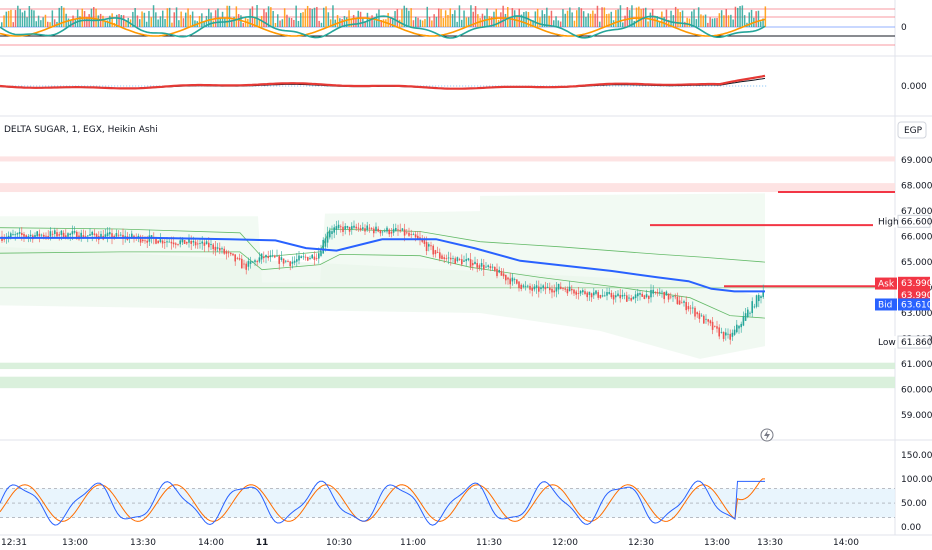 This screenshot has width=932, height=550. What do you see at coordinates (916, 314) in the screenshot?
I see `price-tick: 63.000` at bounding box center [916, 314].